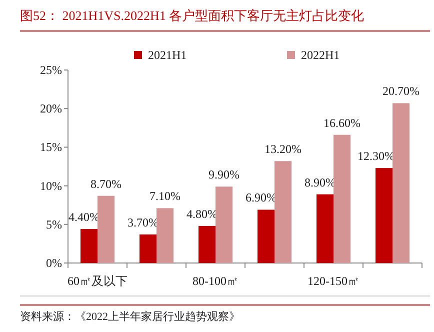 The image size is (434, 332). What do you see at coordinates (165, 196) in the screenshot?
I see `data-label: 7.10%` at bounding box center [165, 196].